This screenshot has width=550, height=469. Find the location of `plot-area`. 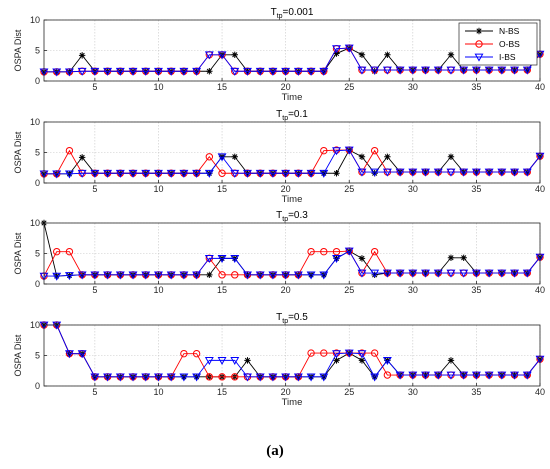

plot-area is located at coordinates (292, 253).